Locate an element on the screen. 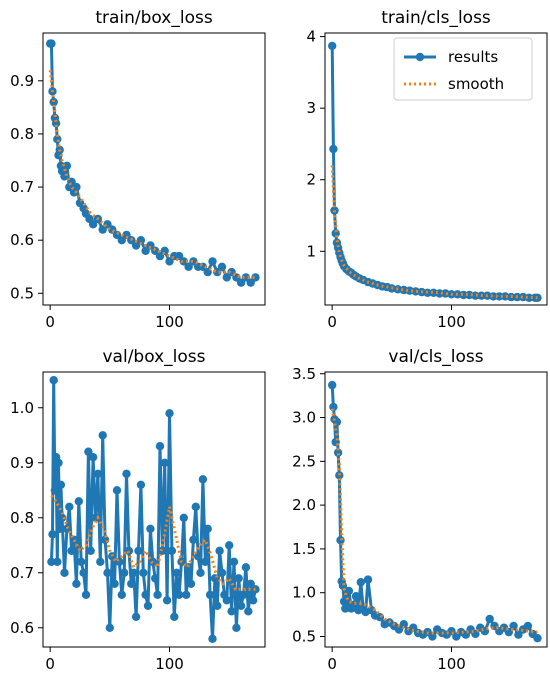 This screenshot has height=683, width=550. val-box-loss-ytick-label: 0.7 is located at coordinates (22, 573).